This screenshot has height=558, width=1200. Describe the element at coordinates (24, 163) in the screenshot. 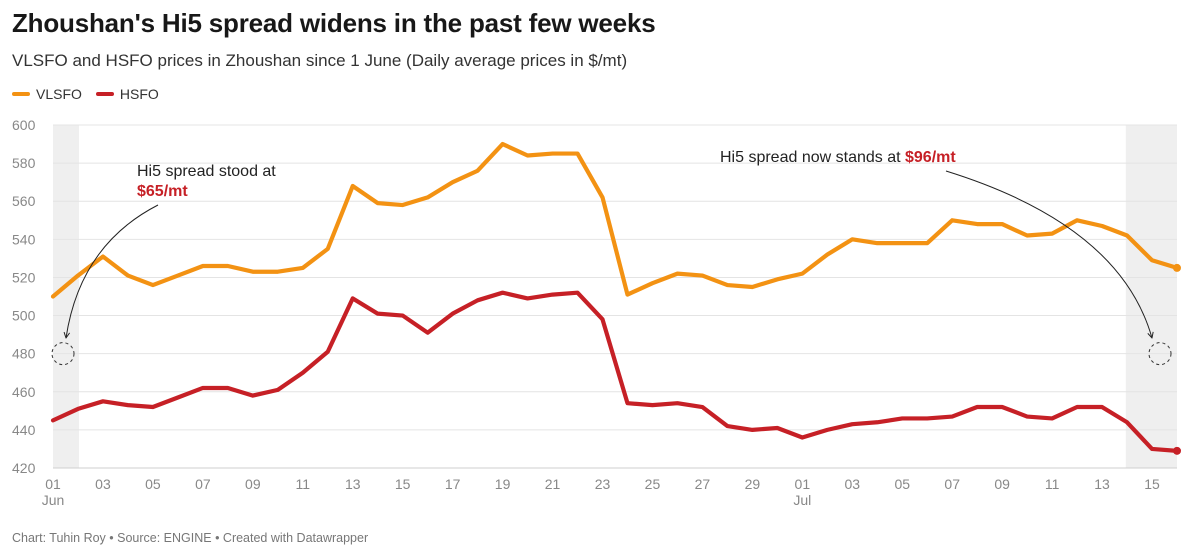

I see `y-tick-label-580: 580` at that location.